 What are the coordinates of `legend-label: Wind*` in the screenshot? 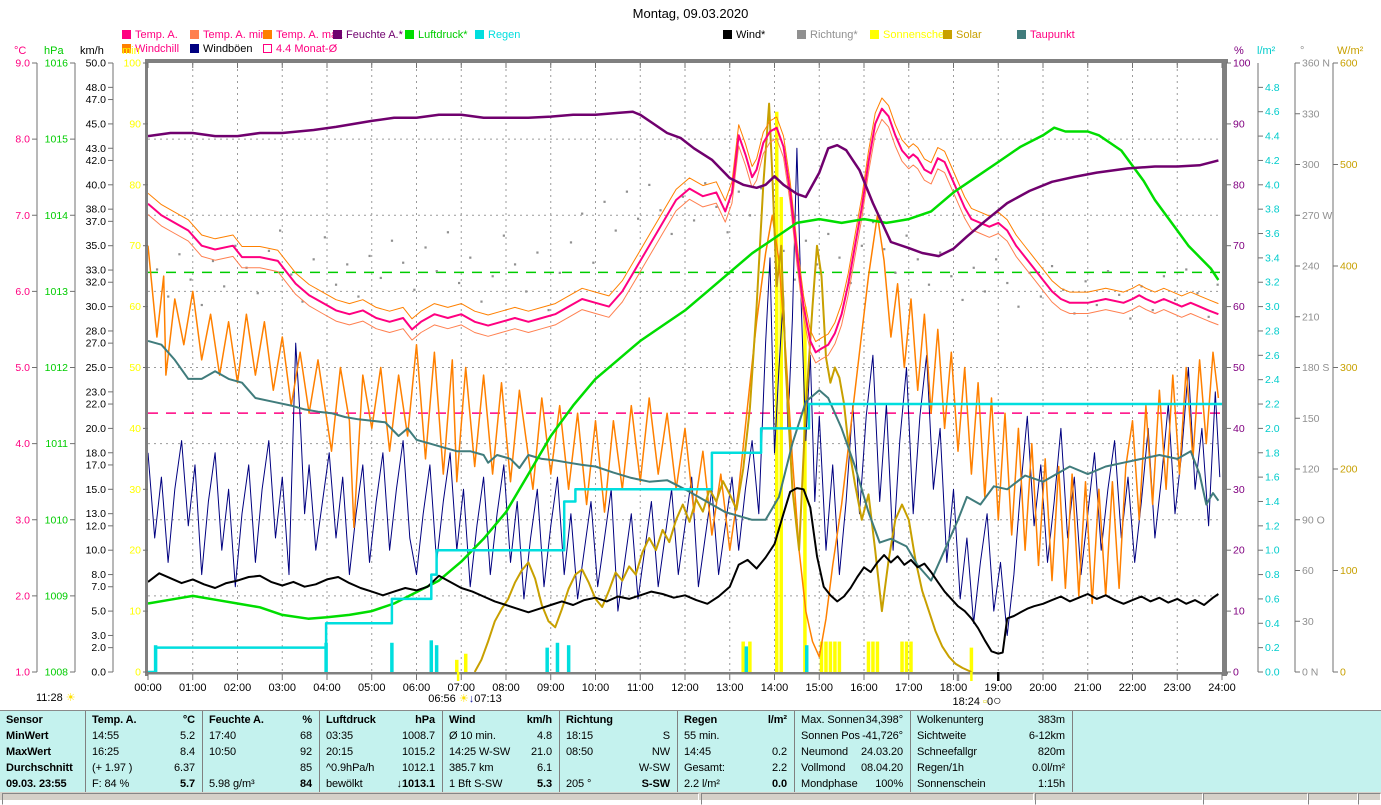 It's located at (751, 35).